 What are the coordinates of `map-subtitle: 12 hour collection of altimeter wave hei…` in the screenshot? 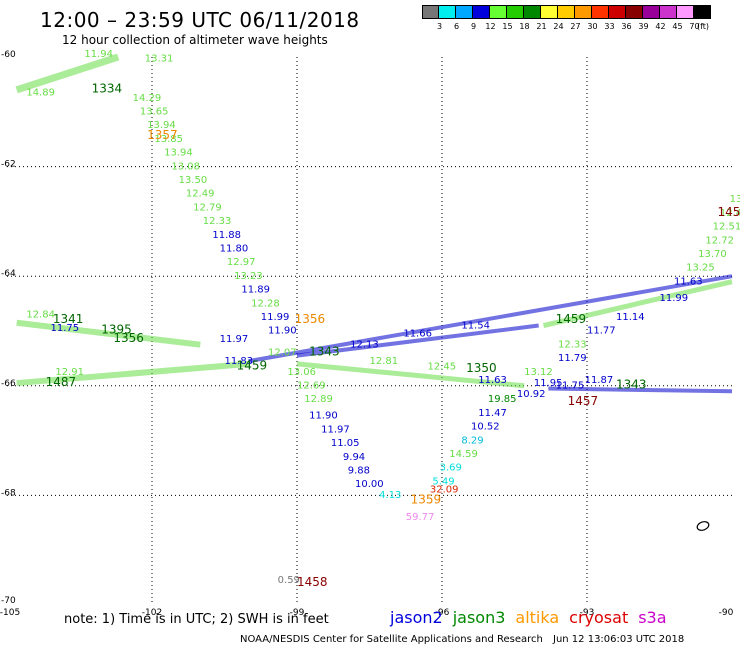 It's located at (195, 40).